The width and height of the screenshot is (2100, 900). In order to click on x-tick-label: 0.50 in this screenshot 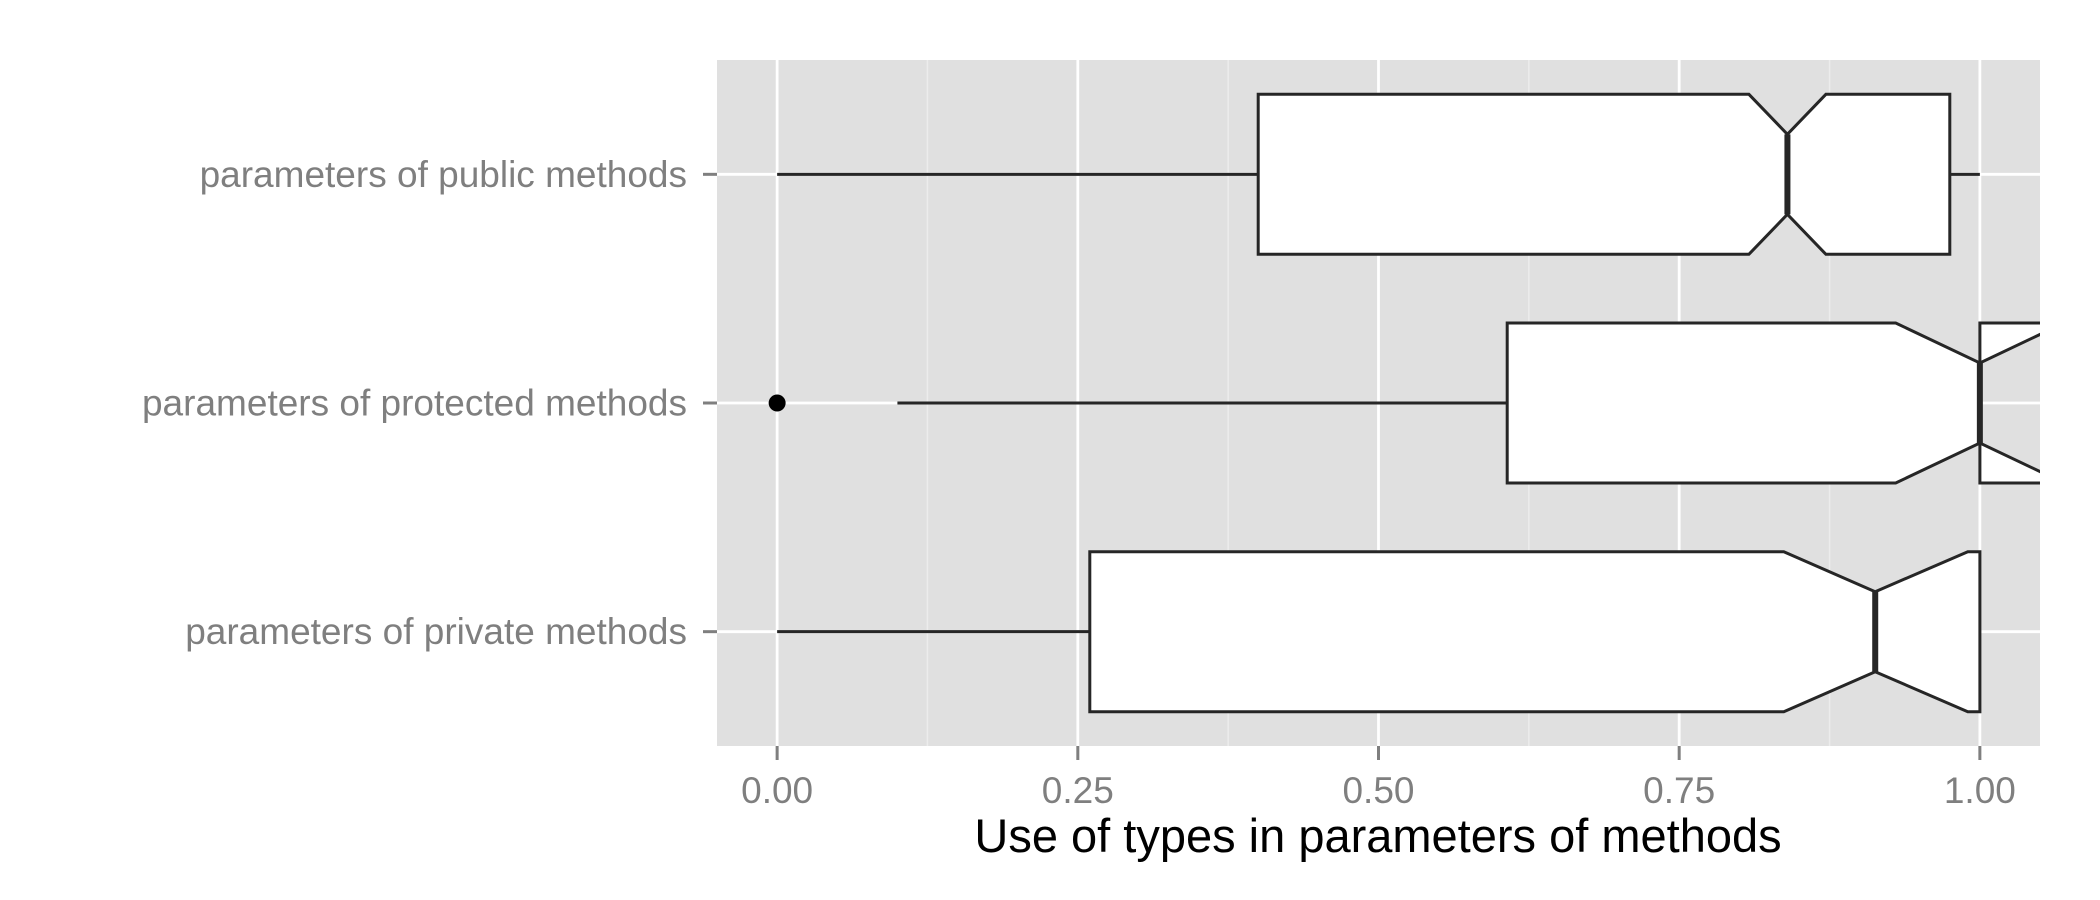, I will do `click(1378, 790)`.